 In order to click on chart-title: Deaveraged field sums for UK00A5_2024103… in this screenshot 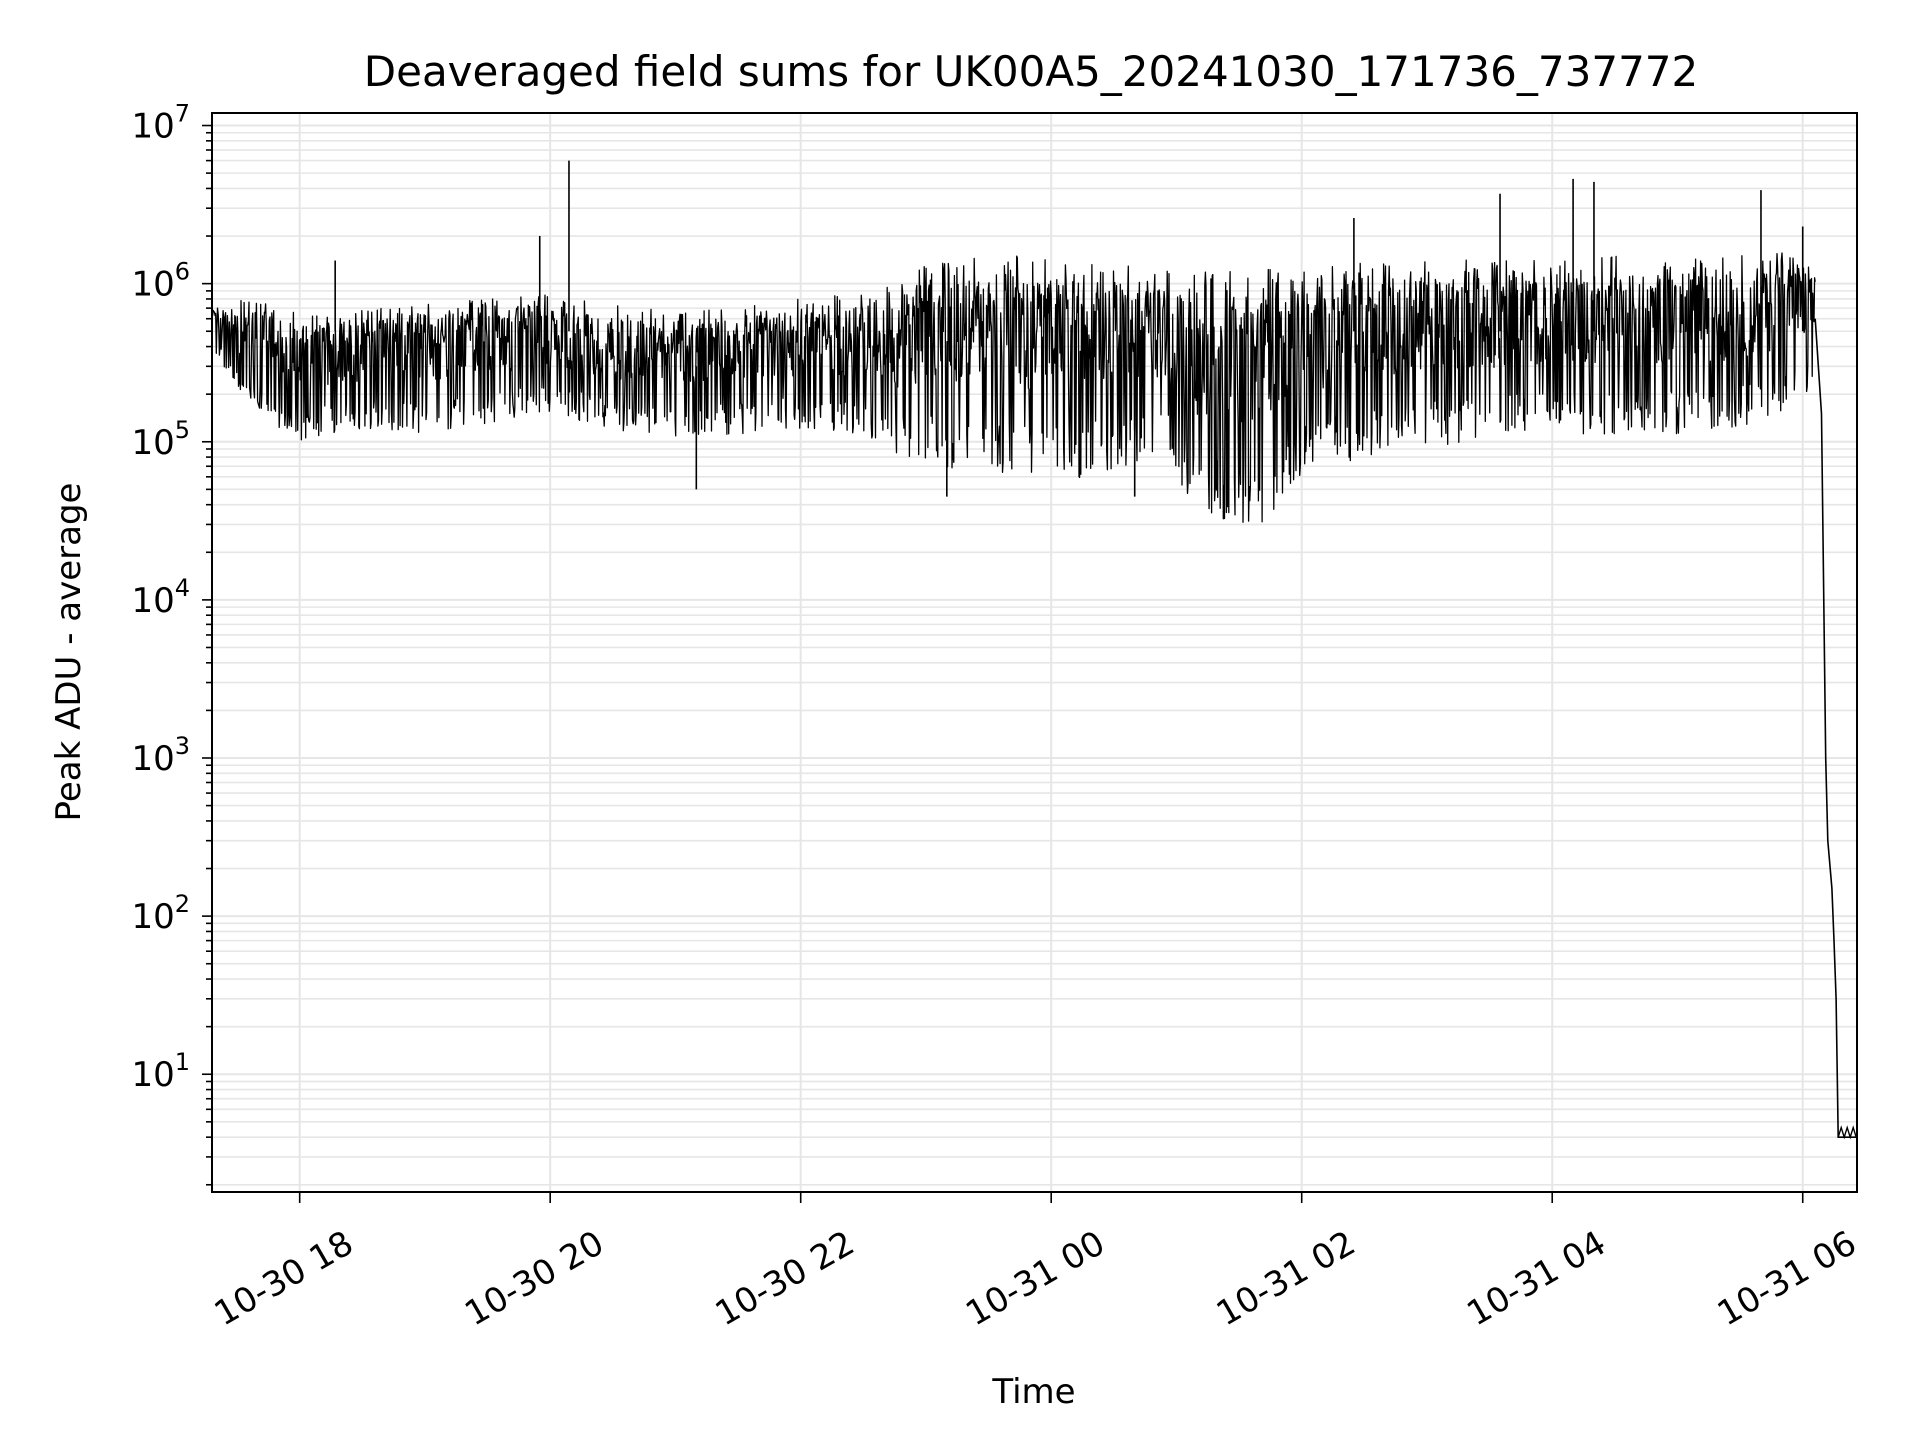, I will do `click(1031, 71)`.